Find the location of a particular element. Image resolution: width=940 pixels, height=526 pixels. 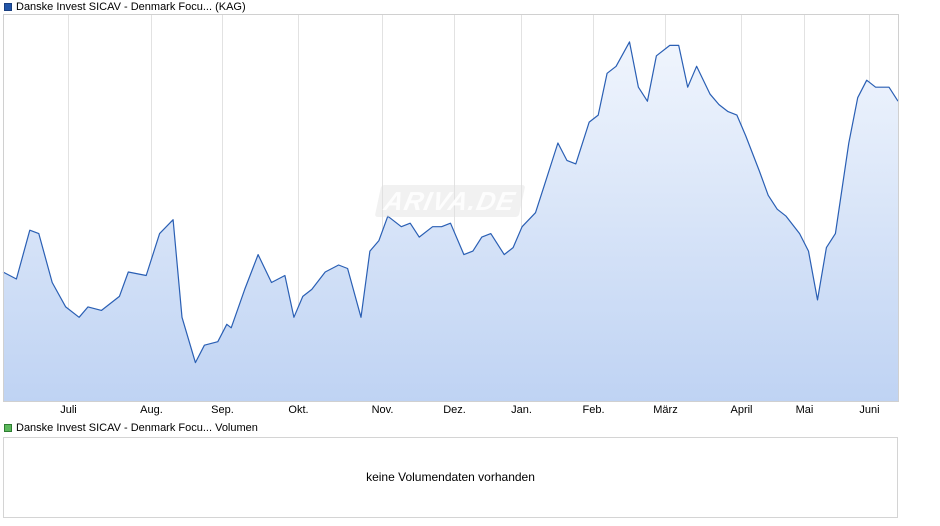

volume-empty-message: keine Volumendaten vorhanden is located at coordinates (450, 477).